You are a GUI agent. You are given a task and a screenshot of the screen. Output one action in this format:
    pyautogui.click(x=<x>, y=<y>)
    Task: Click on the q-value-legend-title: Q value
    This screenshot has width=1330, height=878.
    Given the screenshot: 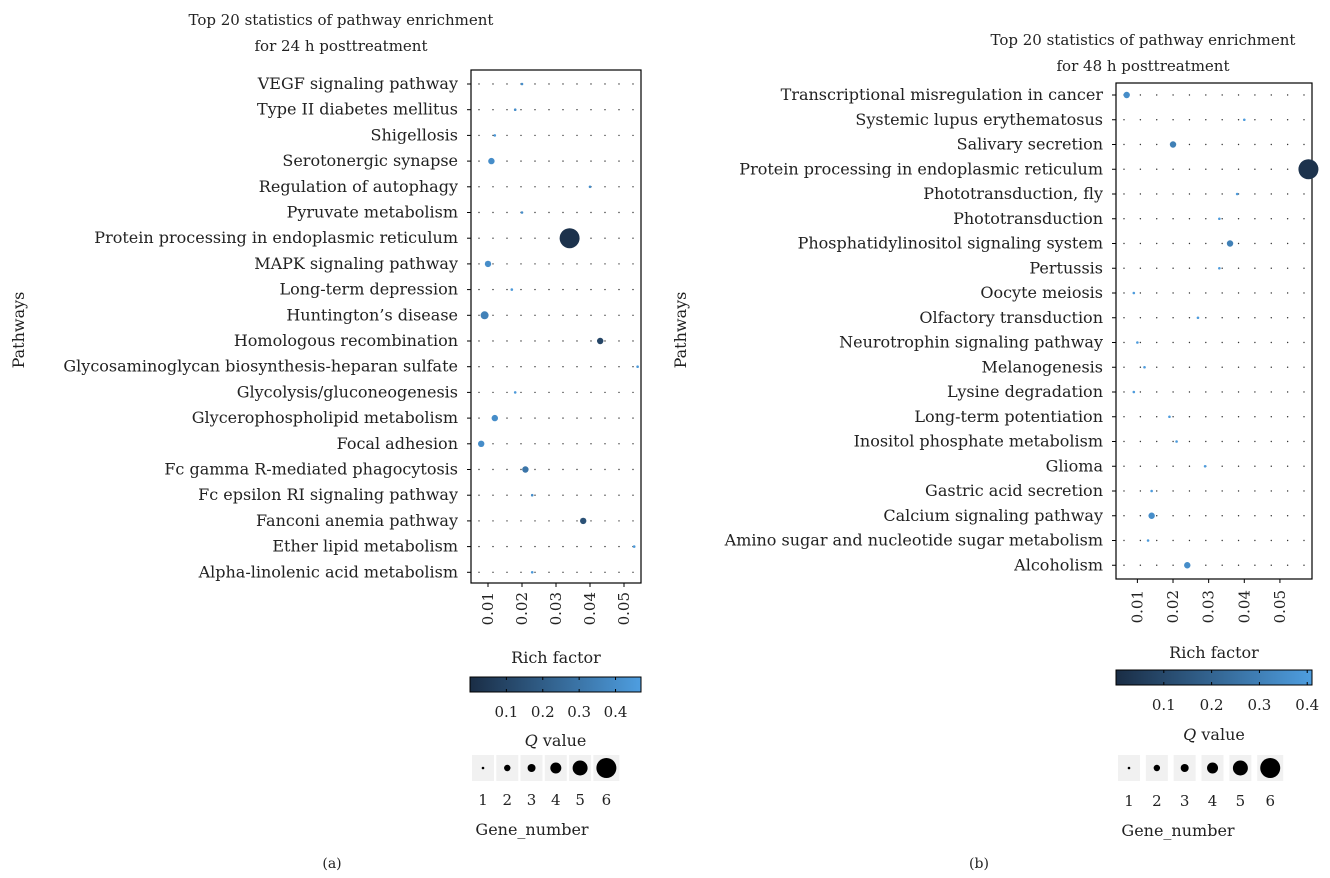 What is the action you would take?
    pyautogui.click(x=556, y=740)
    